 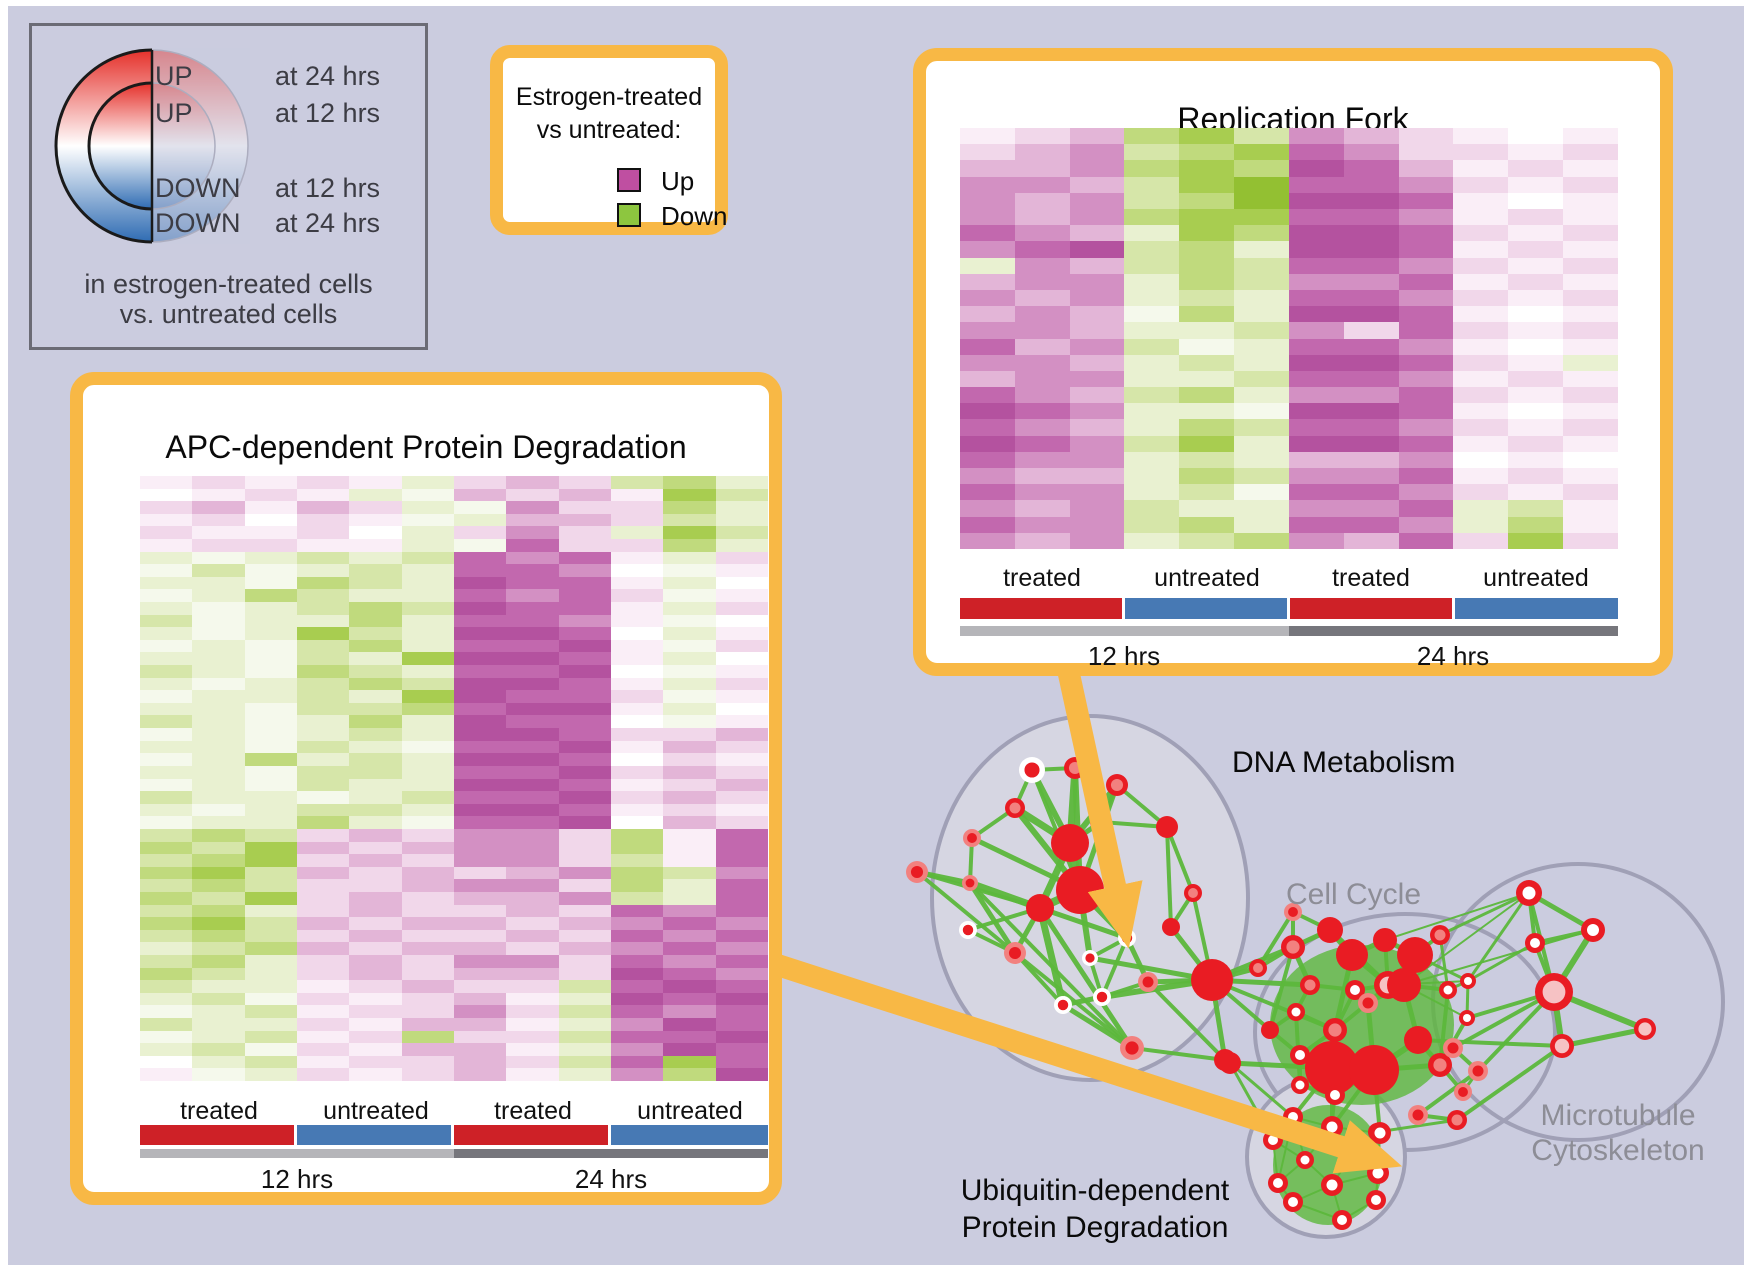 I want to click on estrogen-legend-box: Estrogen-treated vs untreated: Up Down, so click(x=609, y=140).